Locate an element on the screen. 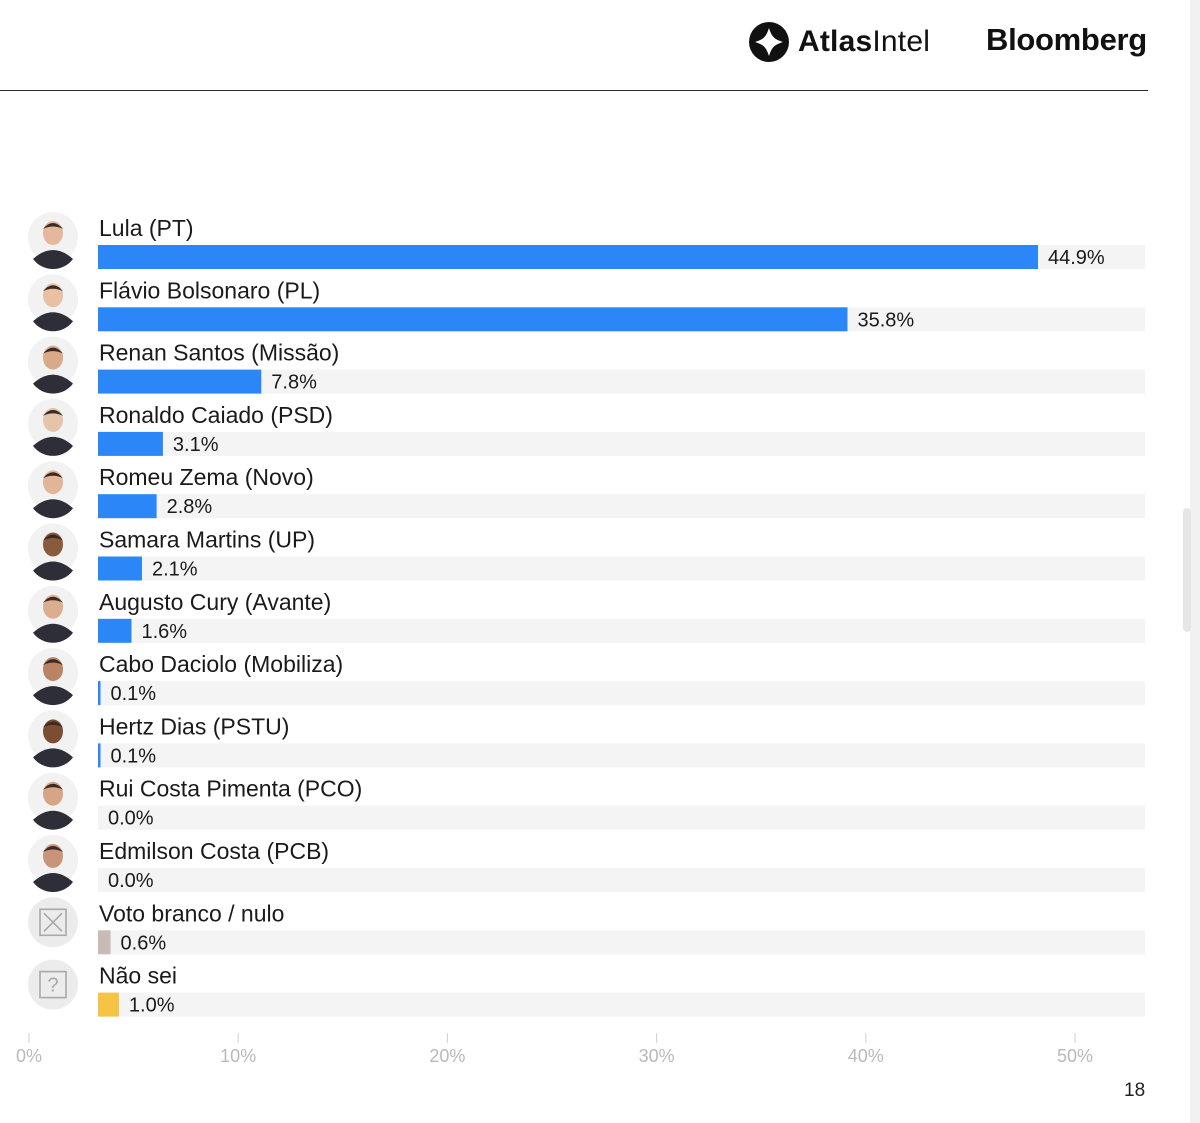  value-label: 2.8% is located at coordinates (190, 507).